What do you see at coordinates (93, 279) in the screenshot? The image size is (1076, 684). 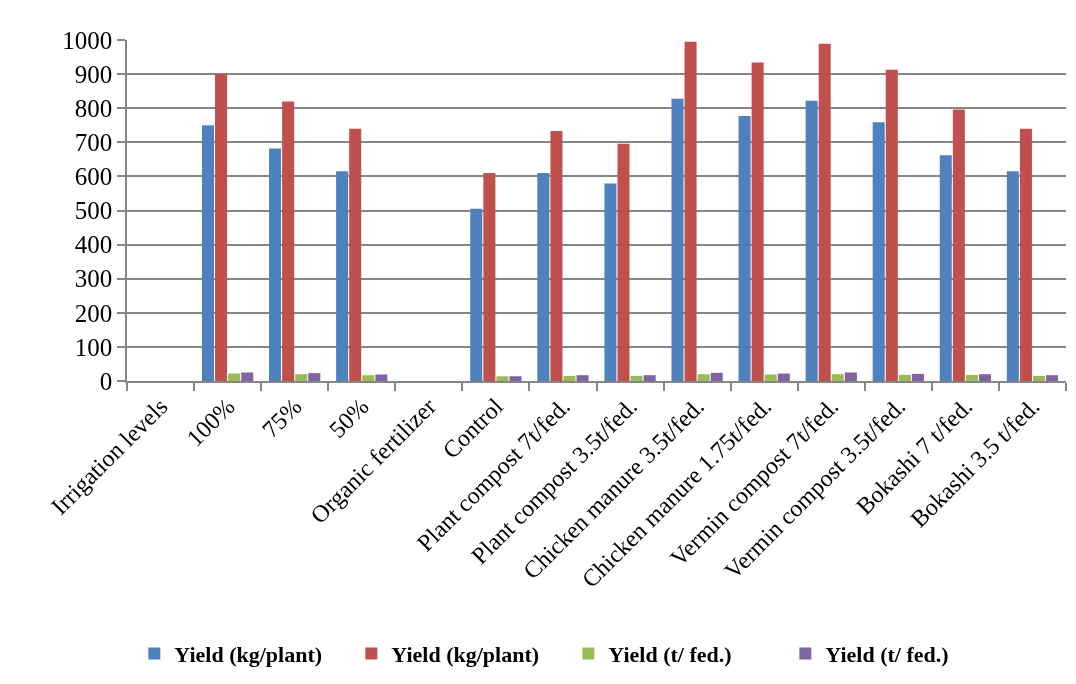 I see `y-tick-label: 300` at bounding box center [93, 279].